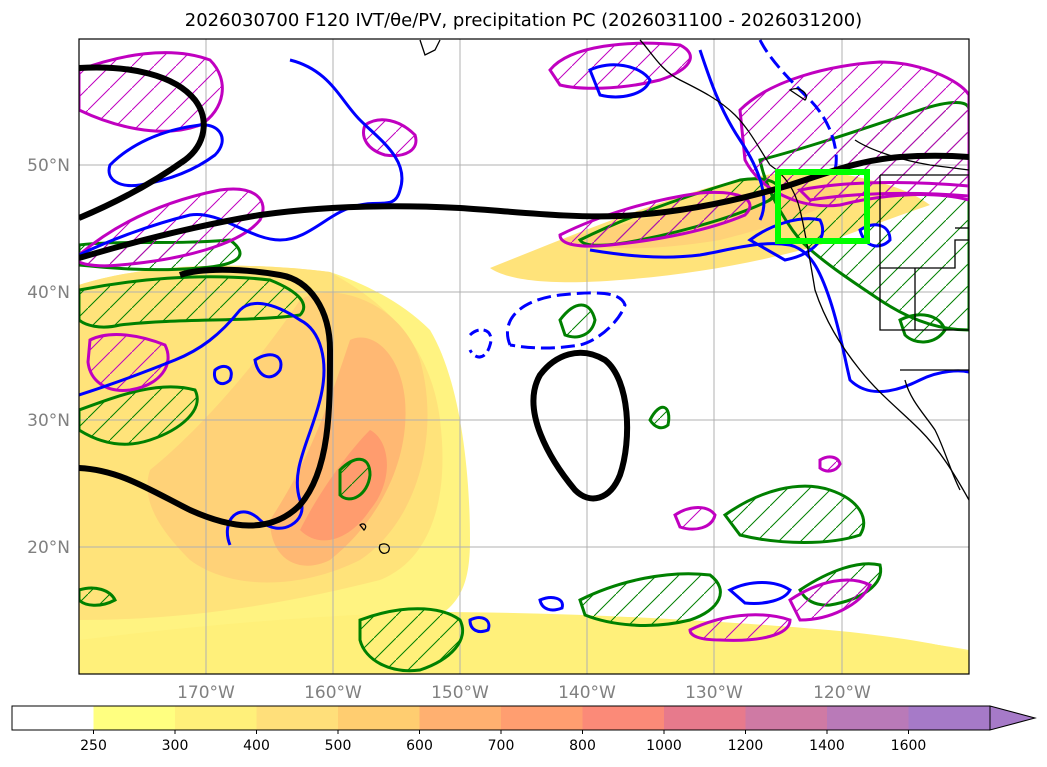  Describe the element at coordinates (822, 206) in the screenshot. I see `target-region-box` at that location.